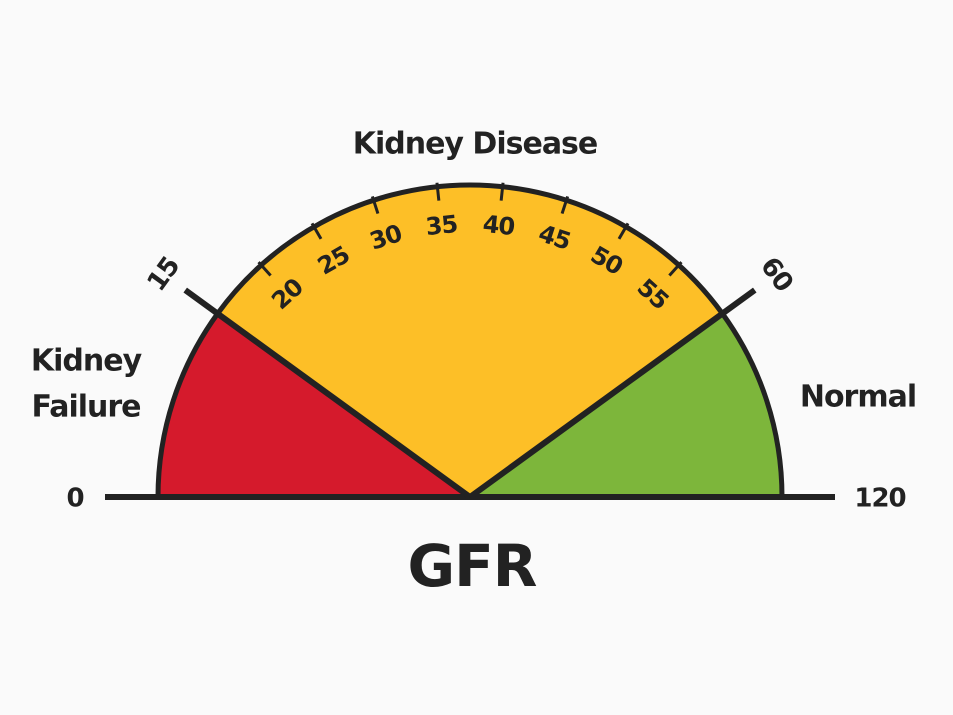 The width and height of the screenshot is (953, 715). I want to click on tick-label: 35, so click(441, 225).